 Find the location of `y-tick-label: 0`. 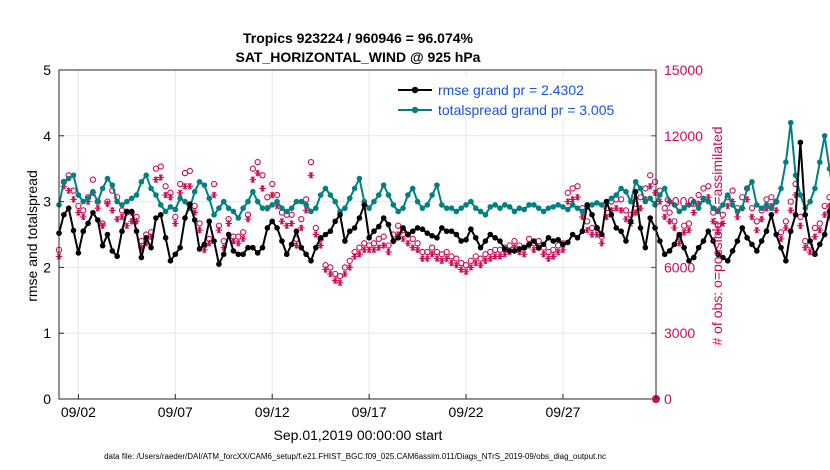

y-tick-label: 0 is located at coordinates (47, 399).